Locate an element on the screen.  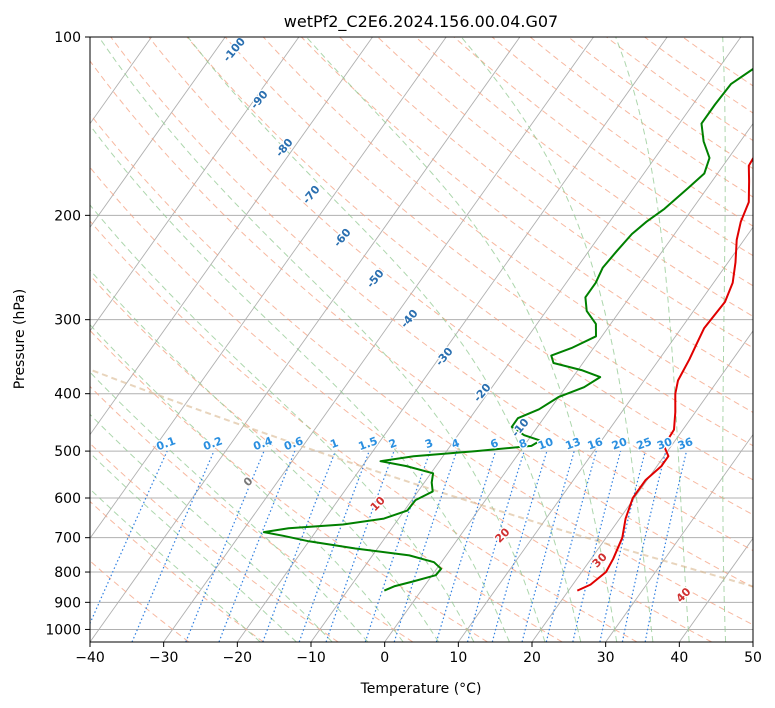
chart-title: wetPf2_C2E6.2024.156.00.04.G07 is located at coordinates (421, 22).